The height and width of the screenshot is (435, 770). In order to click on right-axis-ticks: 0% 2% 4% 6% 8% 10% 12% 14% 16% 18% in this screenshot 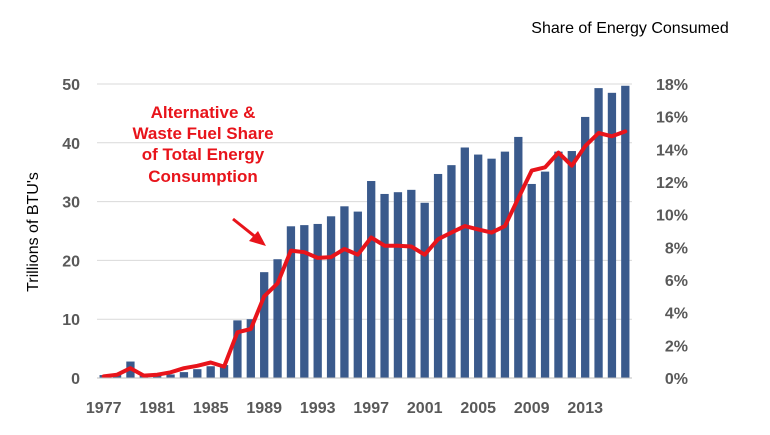, I will do `click(672, 232)`.